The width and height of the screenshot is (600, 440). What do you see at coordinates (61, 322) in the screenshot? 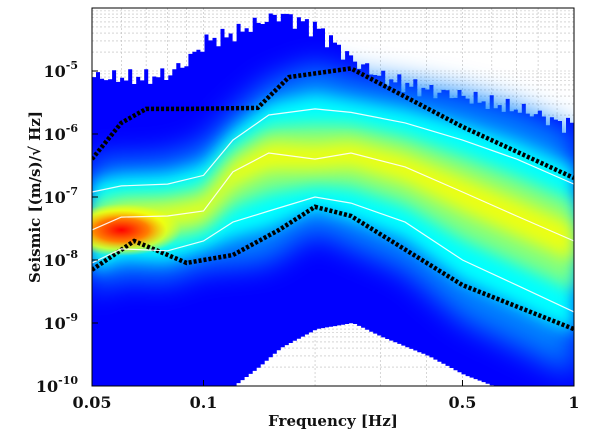
I see `y-tick-label: 10⁻⁹` at bounding box center [61, 322].